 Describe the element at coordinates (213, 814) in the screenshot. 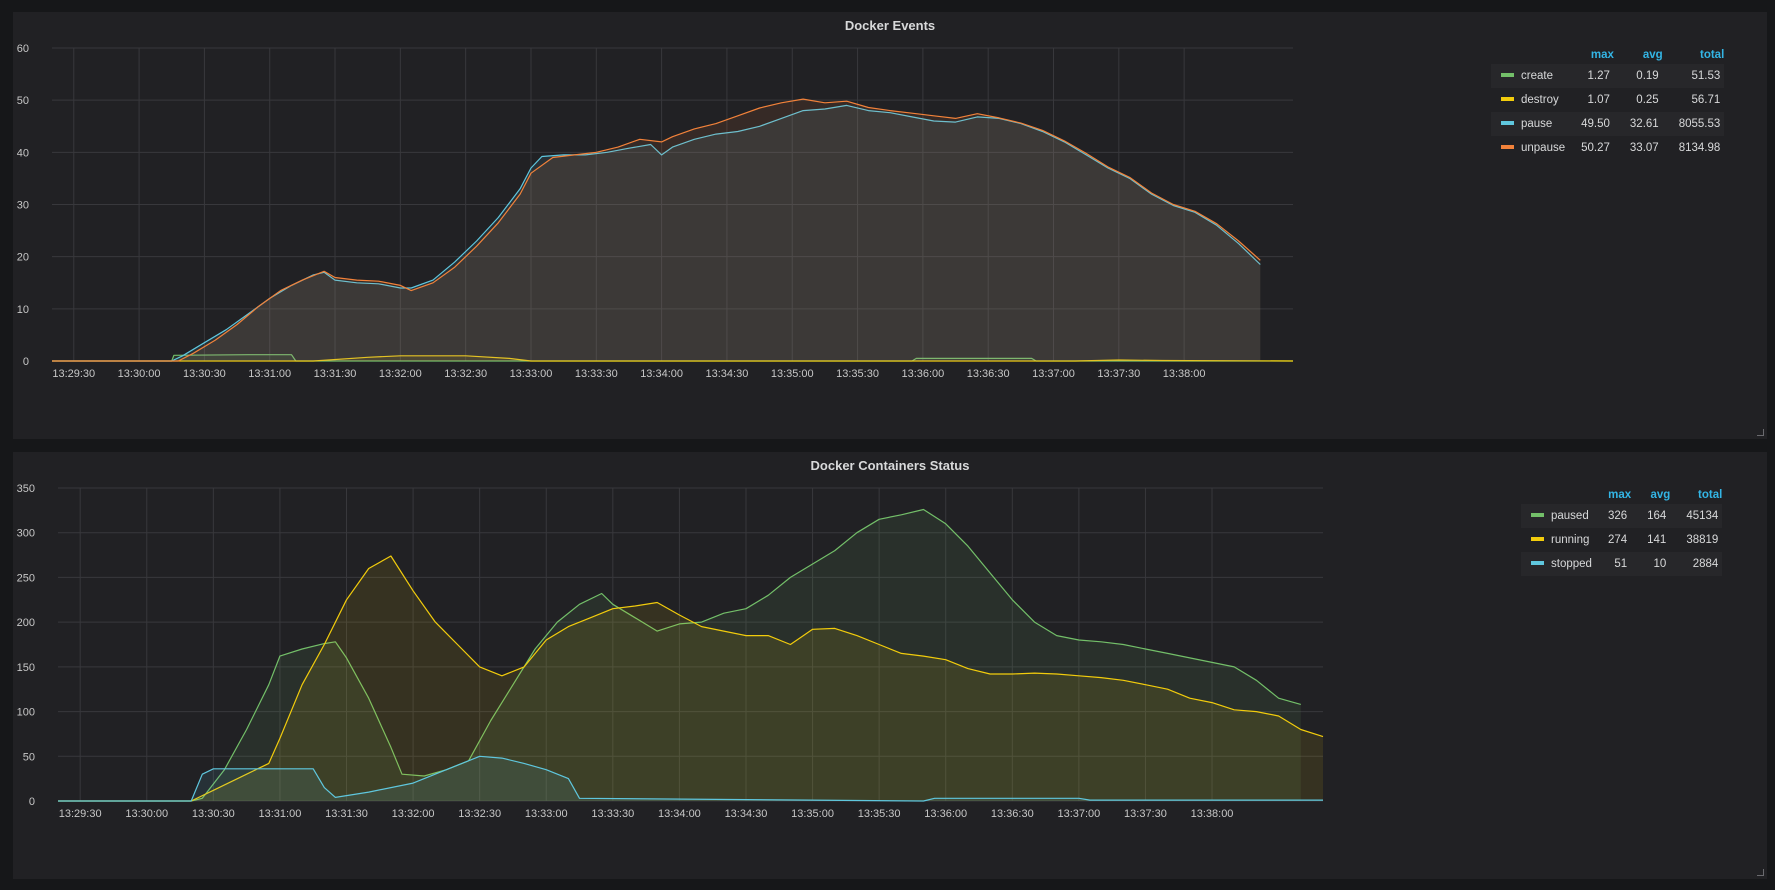

I see `x-tick-label: 13:30:30` at that location.